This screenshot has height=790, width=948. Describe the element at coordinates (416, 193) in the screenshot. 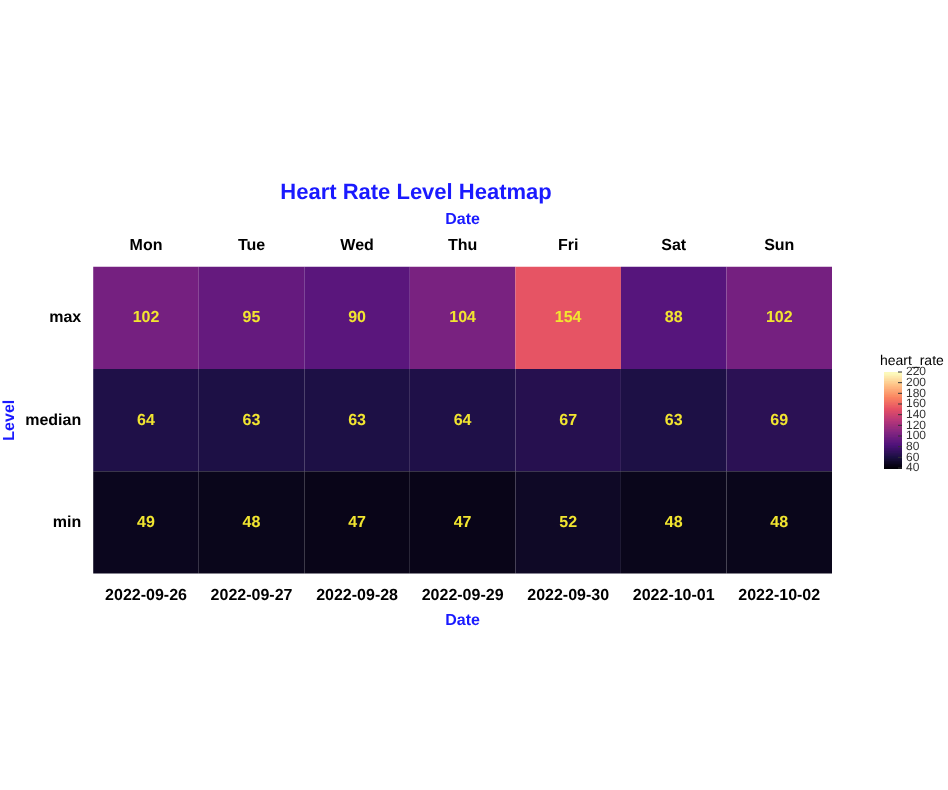

I see `chart-title: Heart Rate Level Heatmap` at that location.